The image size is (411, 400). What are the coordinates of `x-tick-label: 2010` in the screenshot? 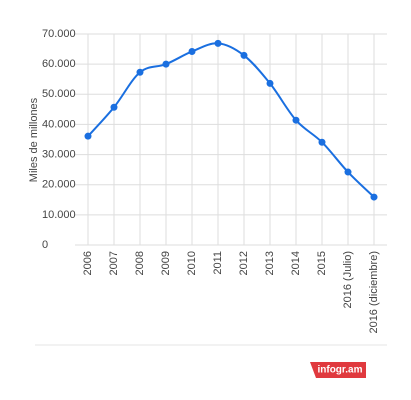 It's located at (192, 263).